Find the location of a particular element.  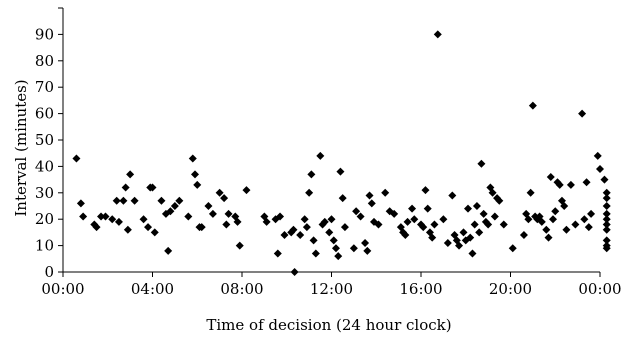

x-tick-label: 16:00 is located at coordinates (420, 289).